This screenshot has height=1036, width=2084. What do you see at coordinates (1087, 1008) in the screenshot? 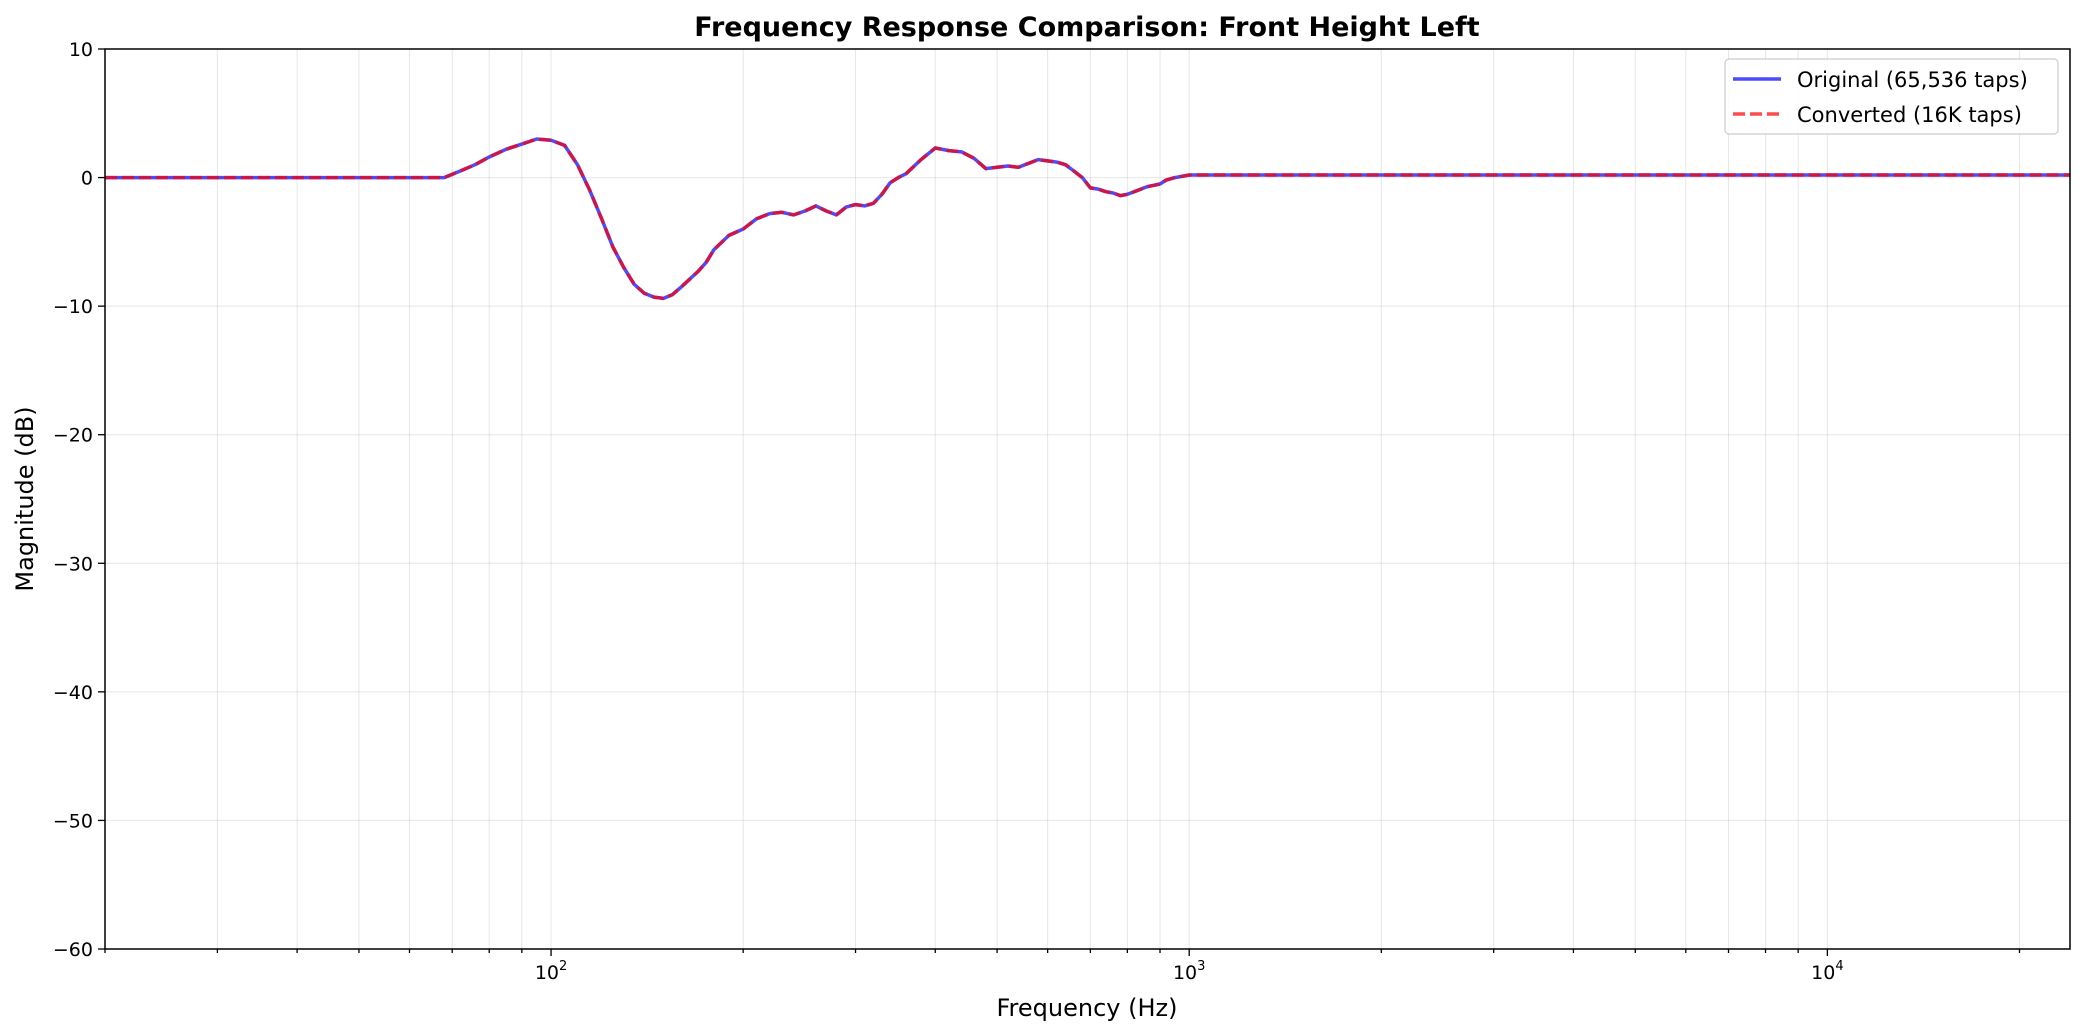
I see `x-axis-label: Frequency (Hz)` at bounding box center [1087, 1008].